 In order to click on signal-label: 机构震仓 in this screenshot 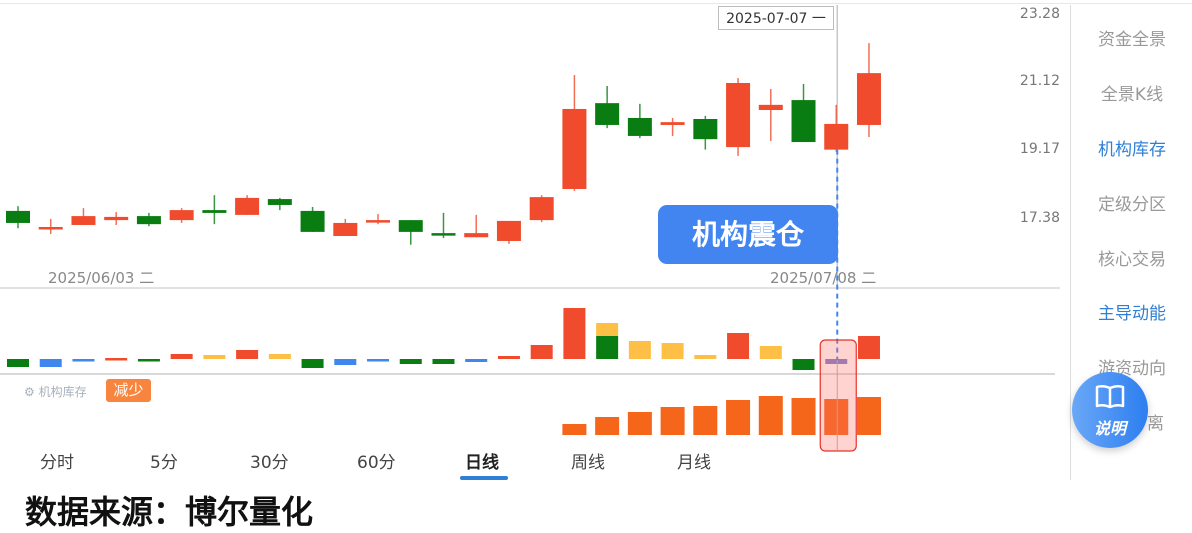, I will do `click(748, 234)`.